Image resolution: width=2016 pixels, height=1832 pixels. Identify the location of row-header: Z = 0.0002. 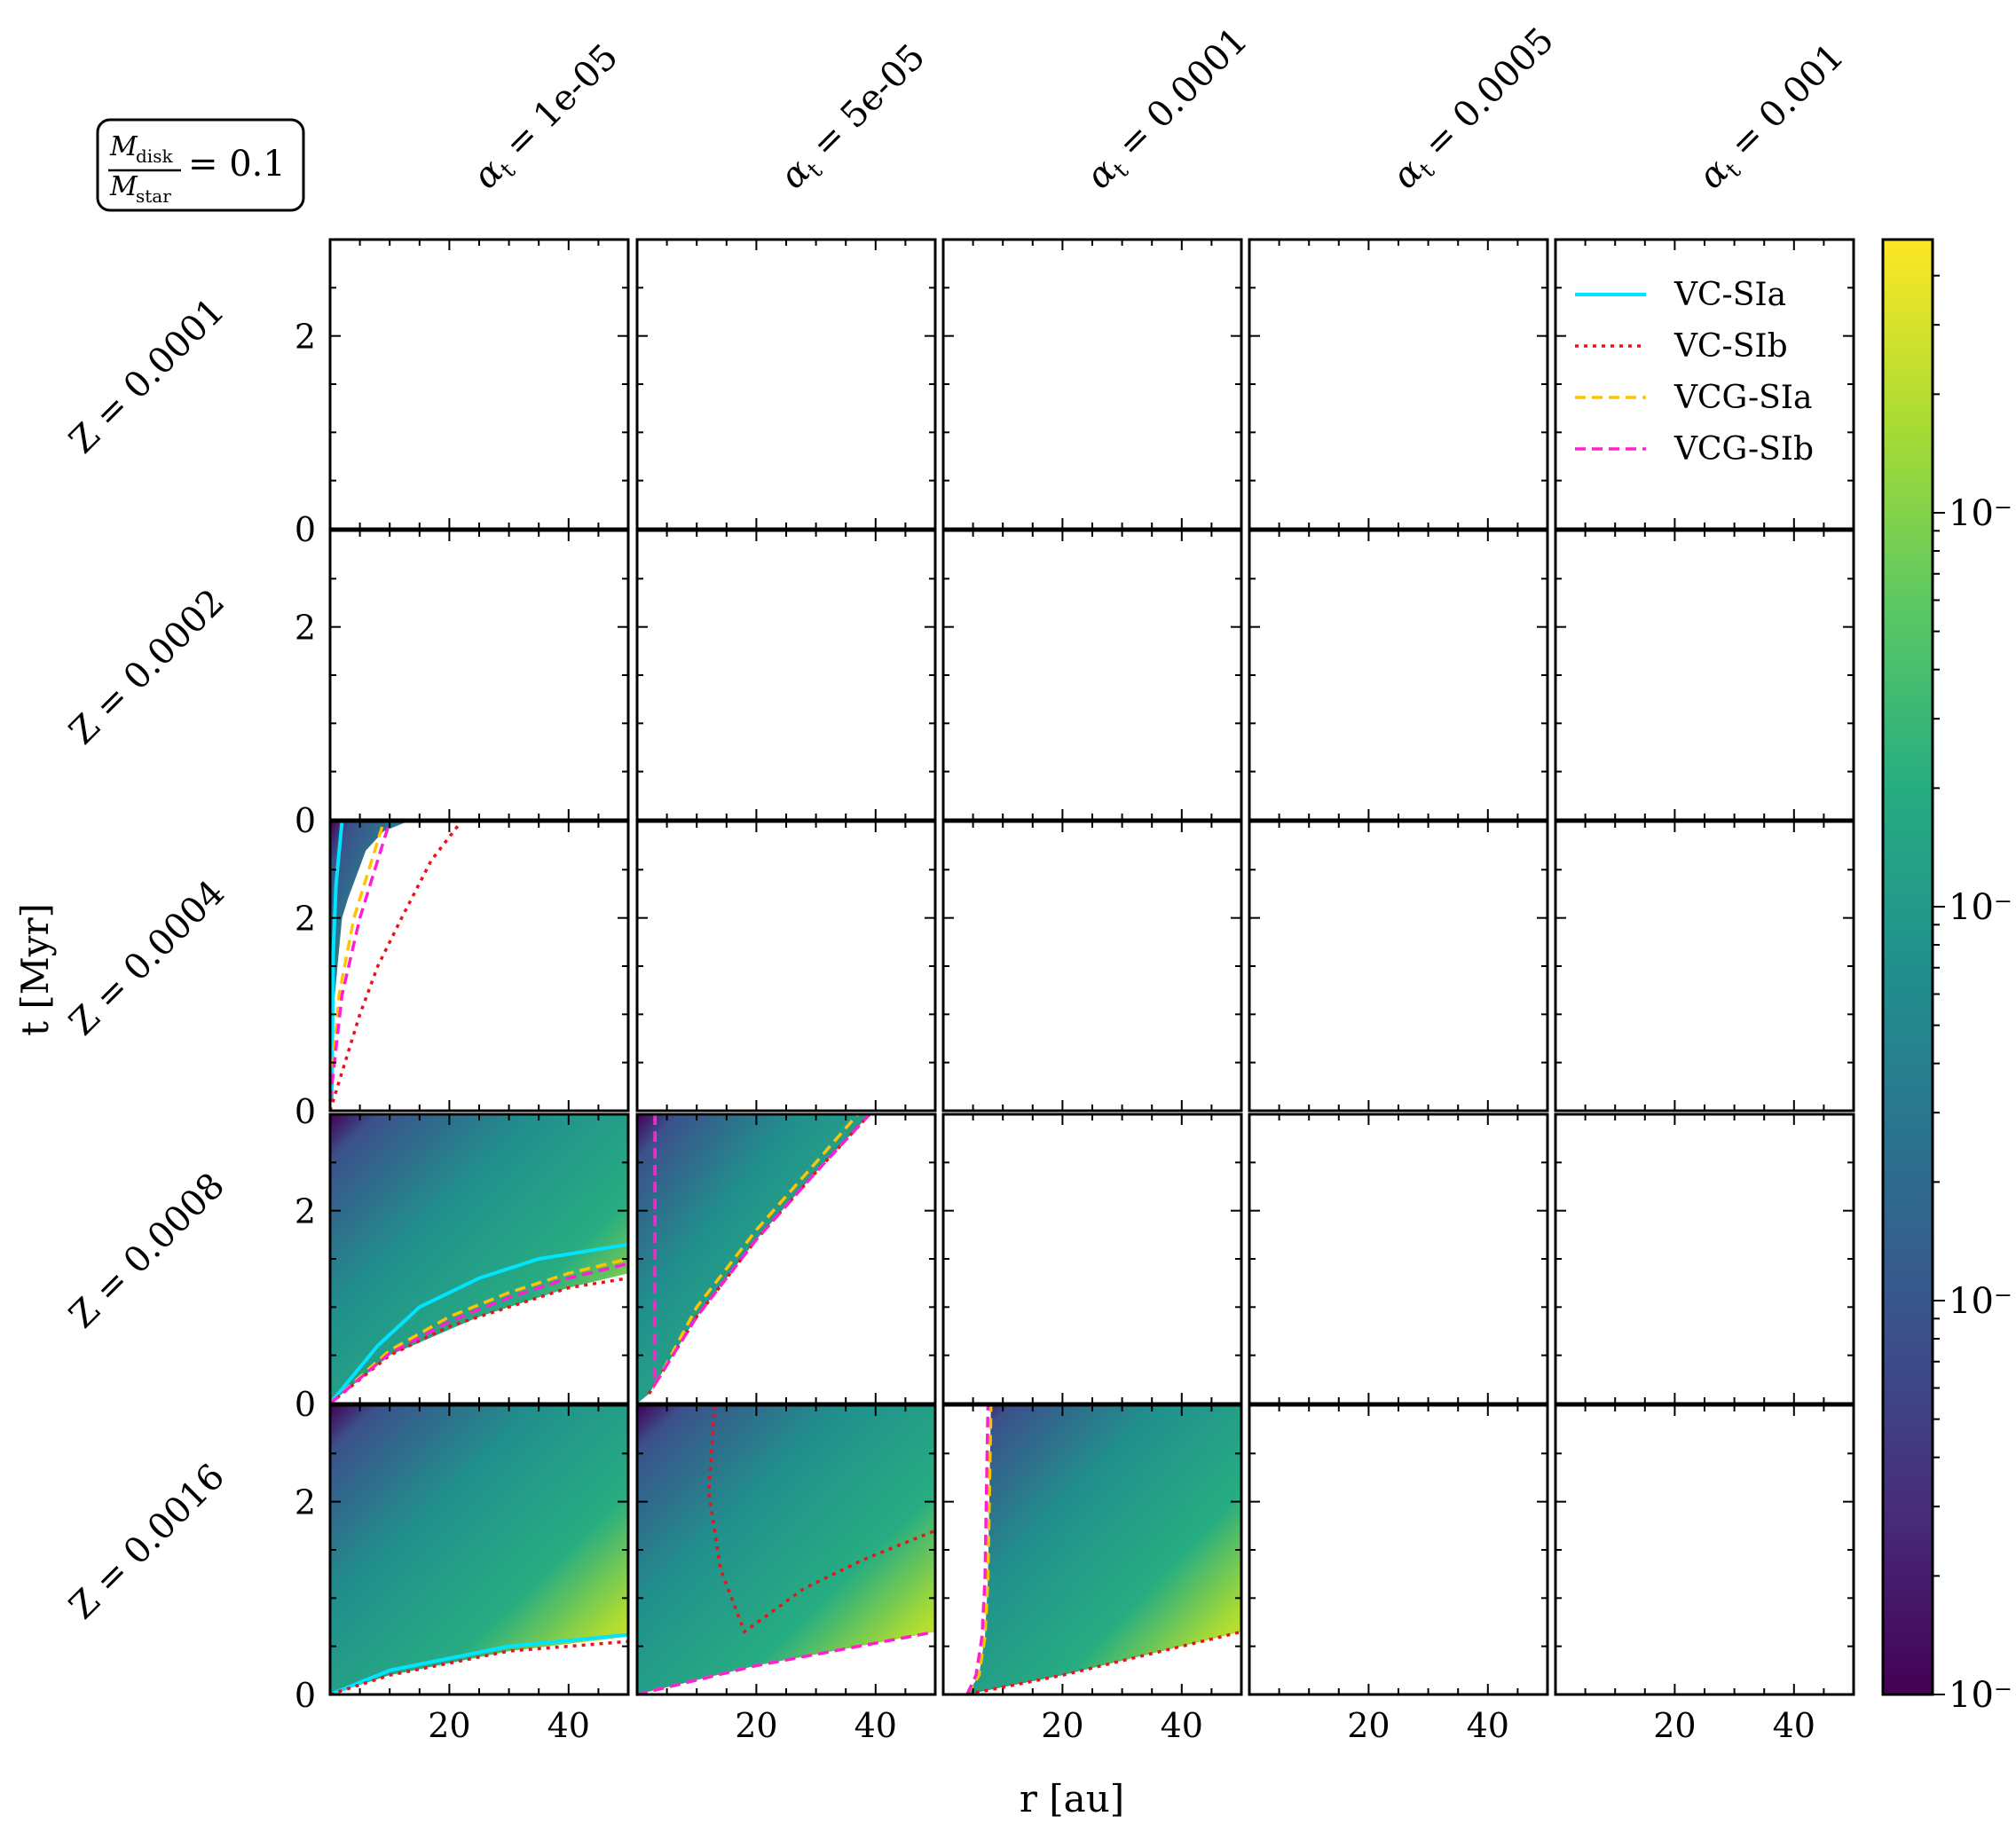
(146, 666).